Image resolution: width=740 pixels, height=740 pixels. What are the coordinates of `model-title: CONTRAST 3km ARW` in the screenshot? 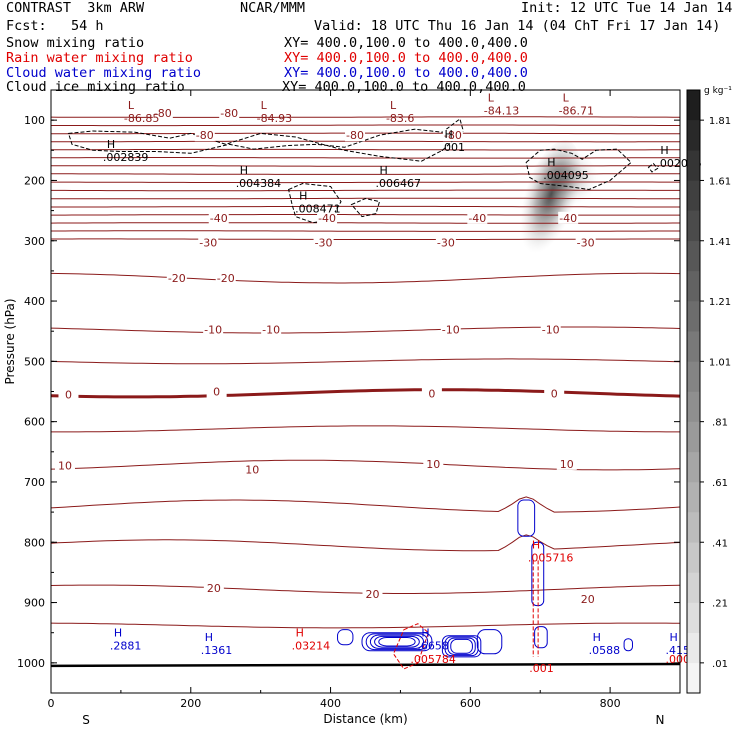 It's located at (75, 8).